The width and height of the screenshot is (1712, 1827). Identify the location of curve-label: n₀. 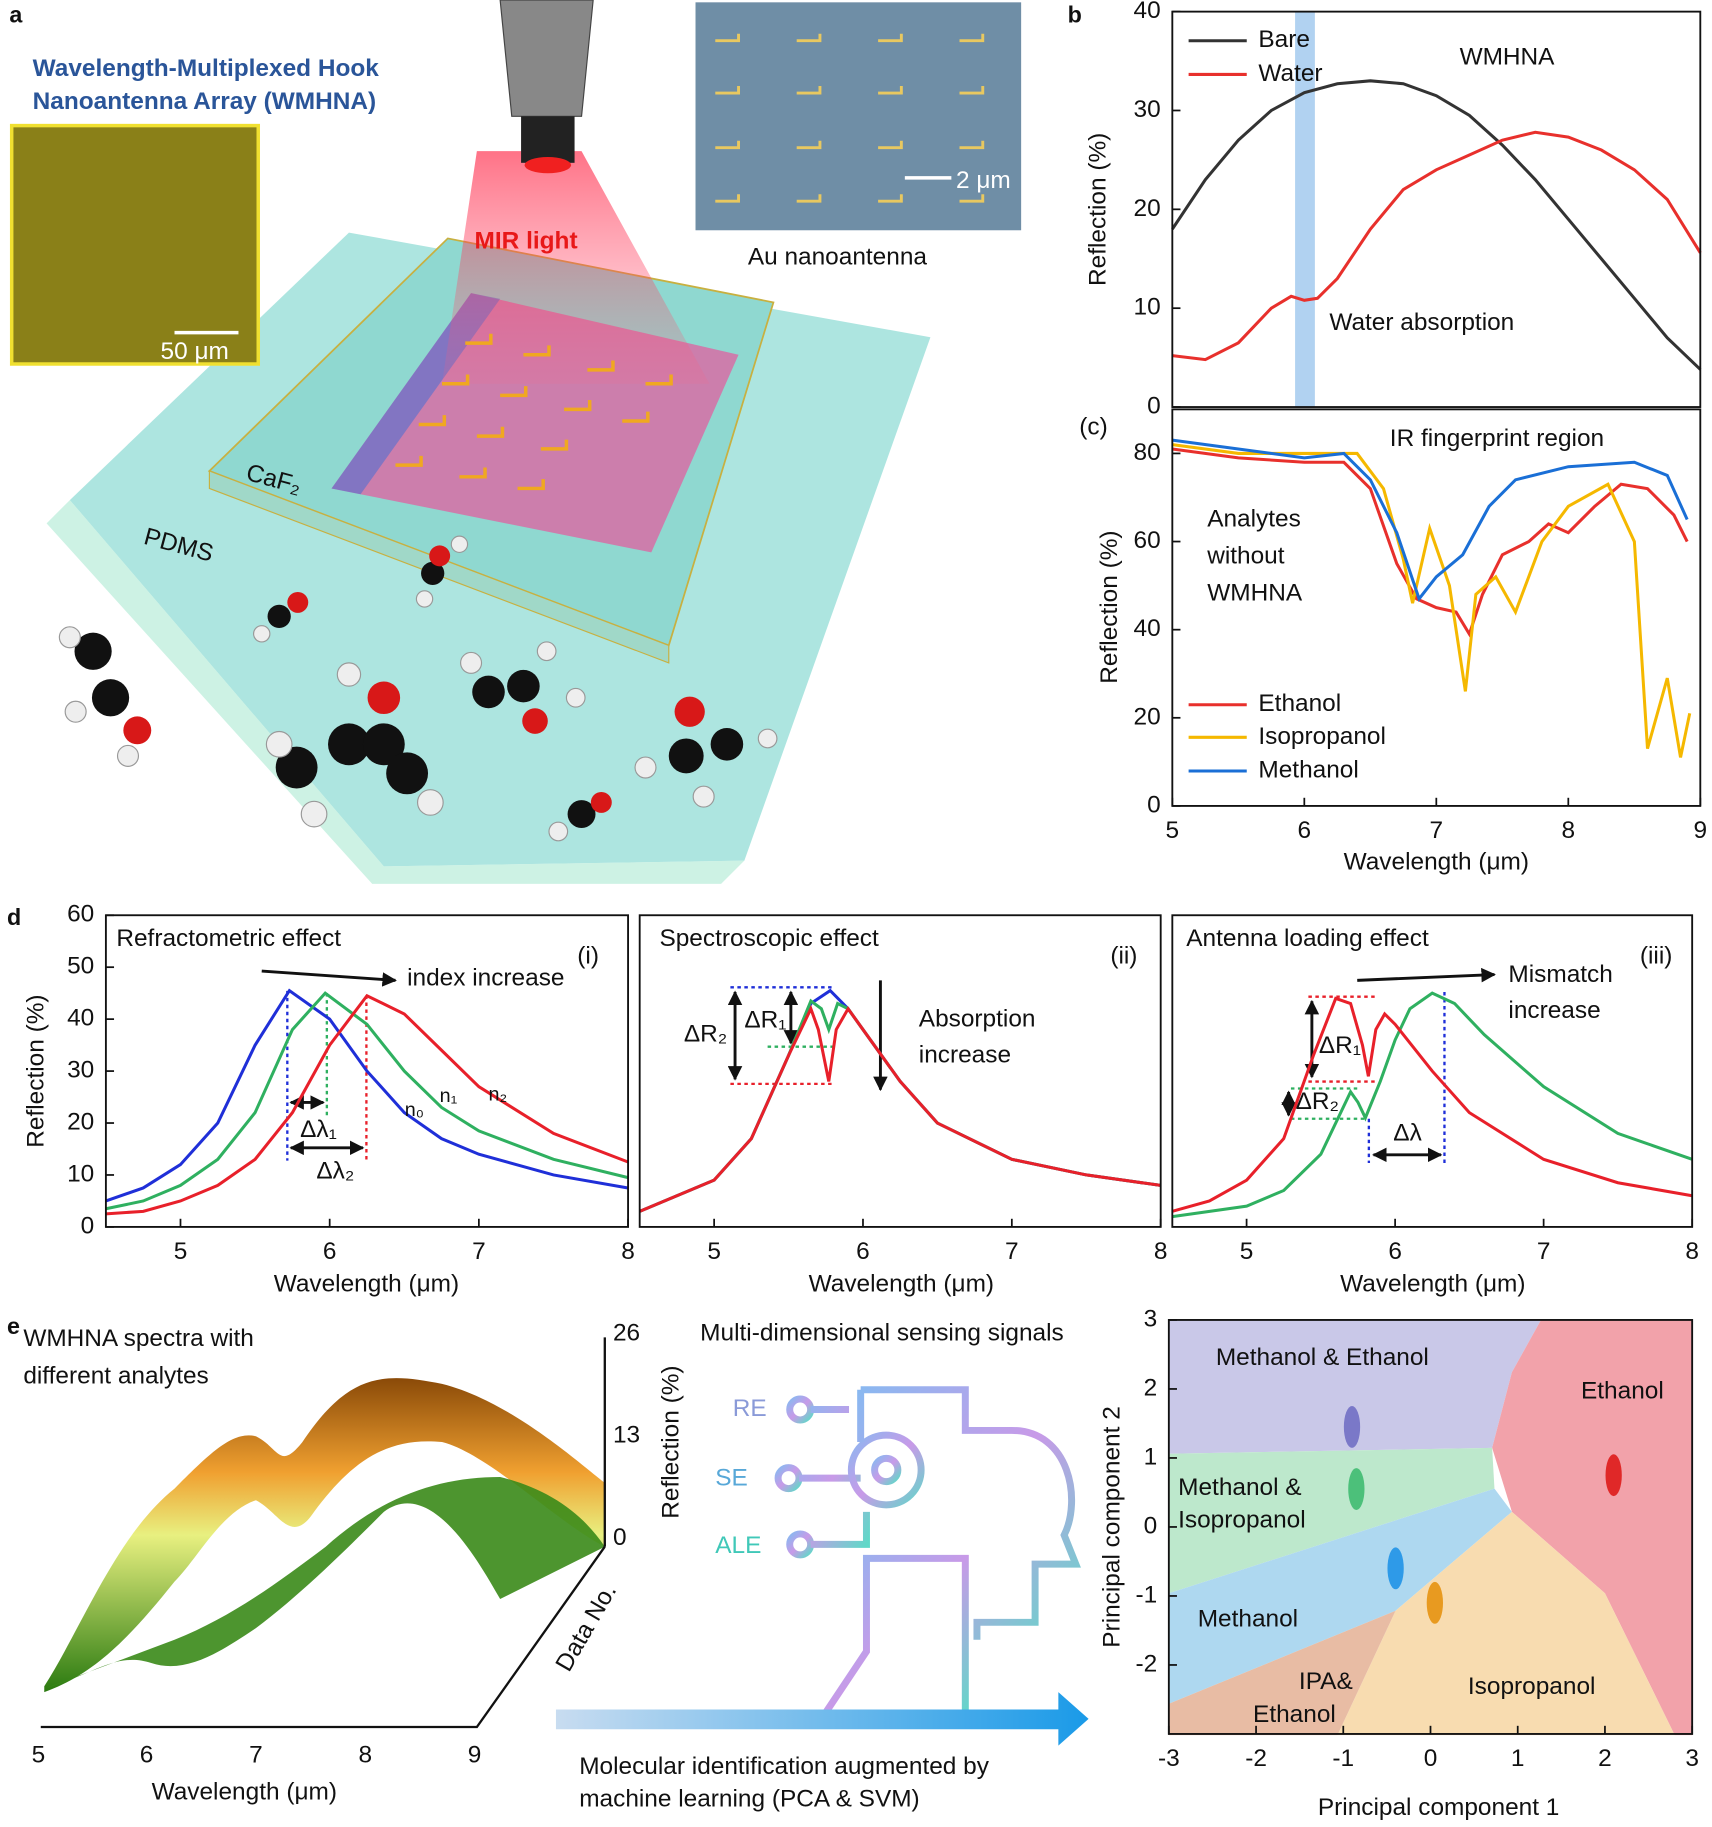
(414, 1110).